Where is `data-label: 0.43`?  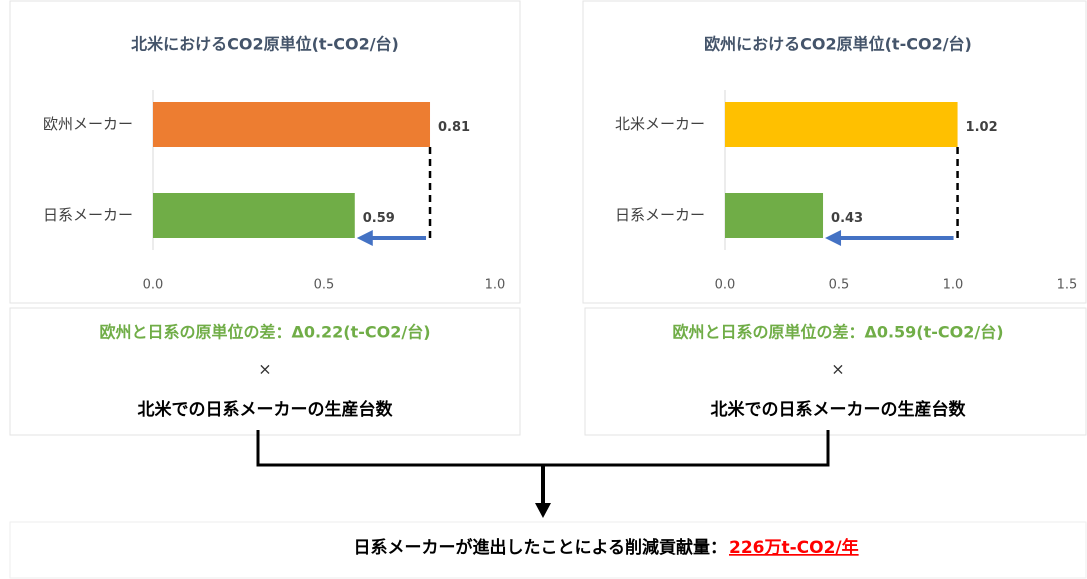
data-label: 0.43 is located at coordinates (847, 218).